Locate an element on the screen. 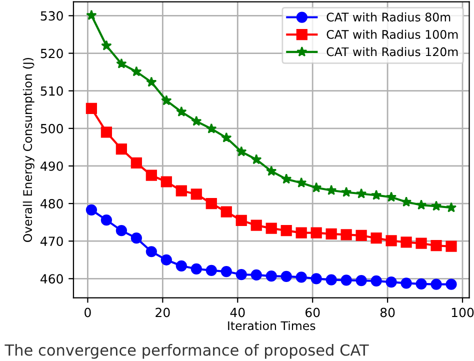 Image resolution: width=474 pixels, height=361 pixels. y-tick-label: 530 is located at coordinates (51, 16).